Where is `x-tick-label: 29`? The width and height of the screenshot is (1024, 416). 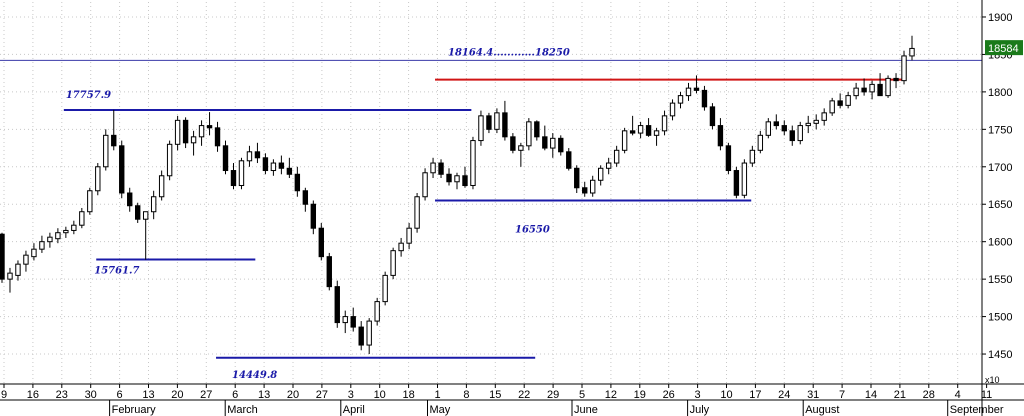
x-tick-label: 29 is located at coordinates (553, 395).